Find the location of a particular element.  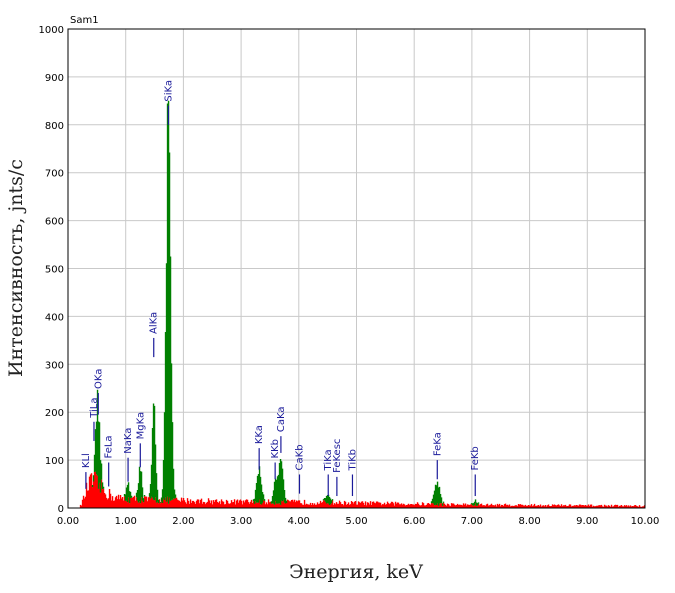

y-tick-label: 500 is located at coordinates (54, 270).